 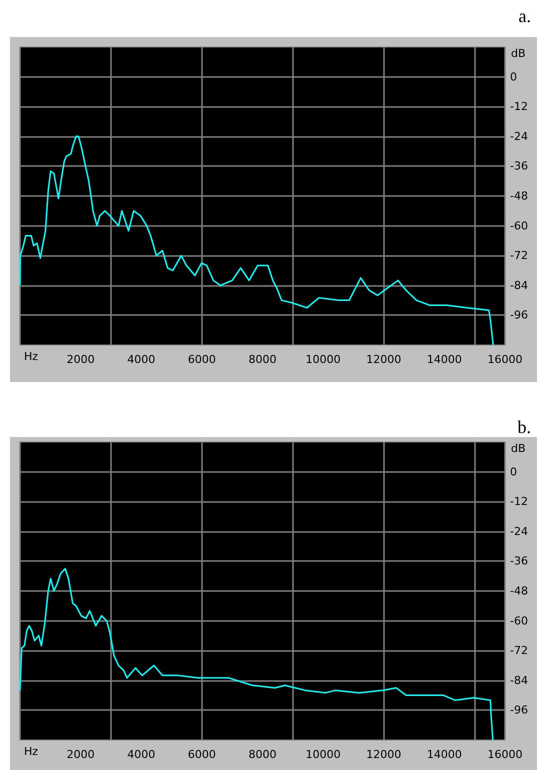 I want to click on chart-title: b., so click(x=524, y=427).